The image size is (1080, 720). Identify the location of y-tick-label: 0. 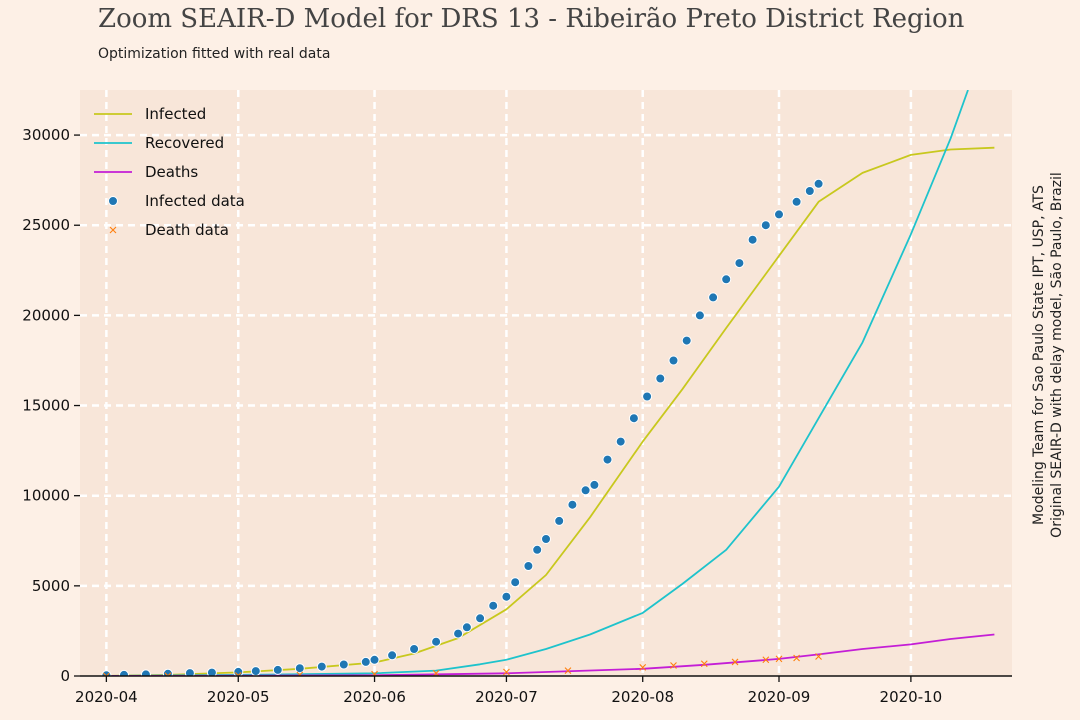
(65, 676).